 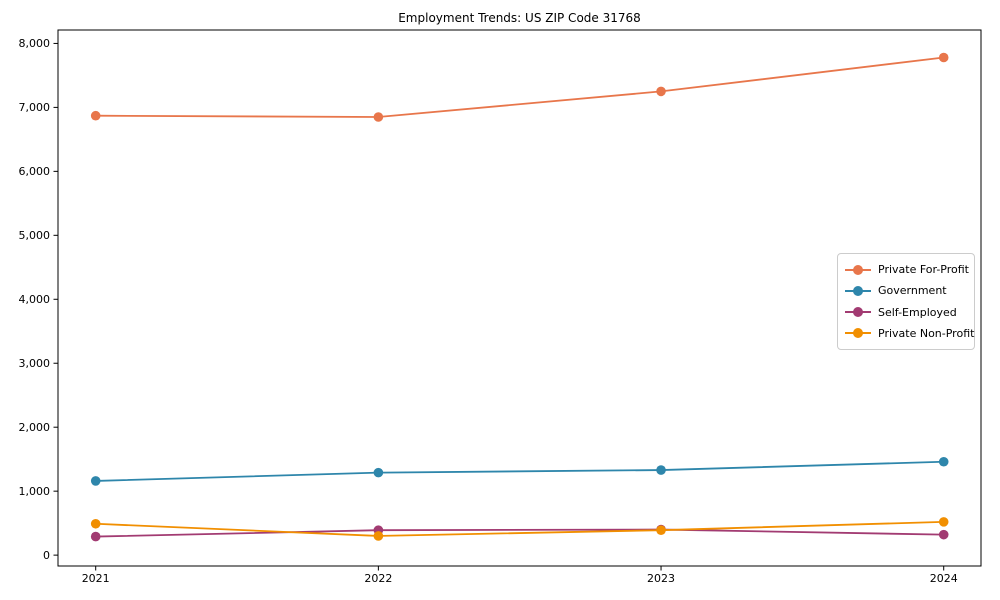 I want to click on x-tick-label: 2021, so click(x=96, y=578).